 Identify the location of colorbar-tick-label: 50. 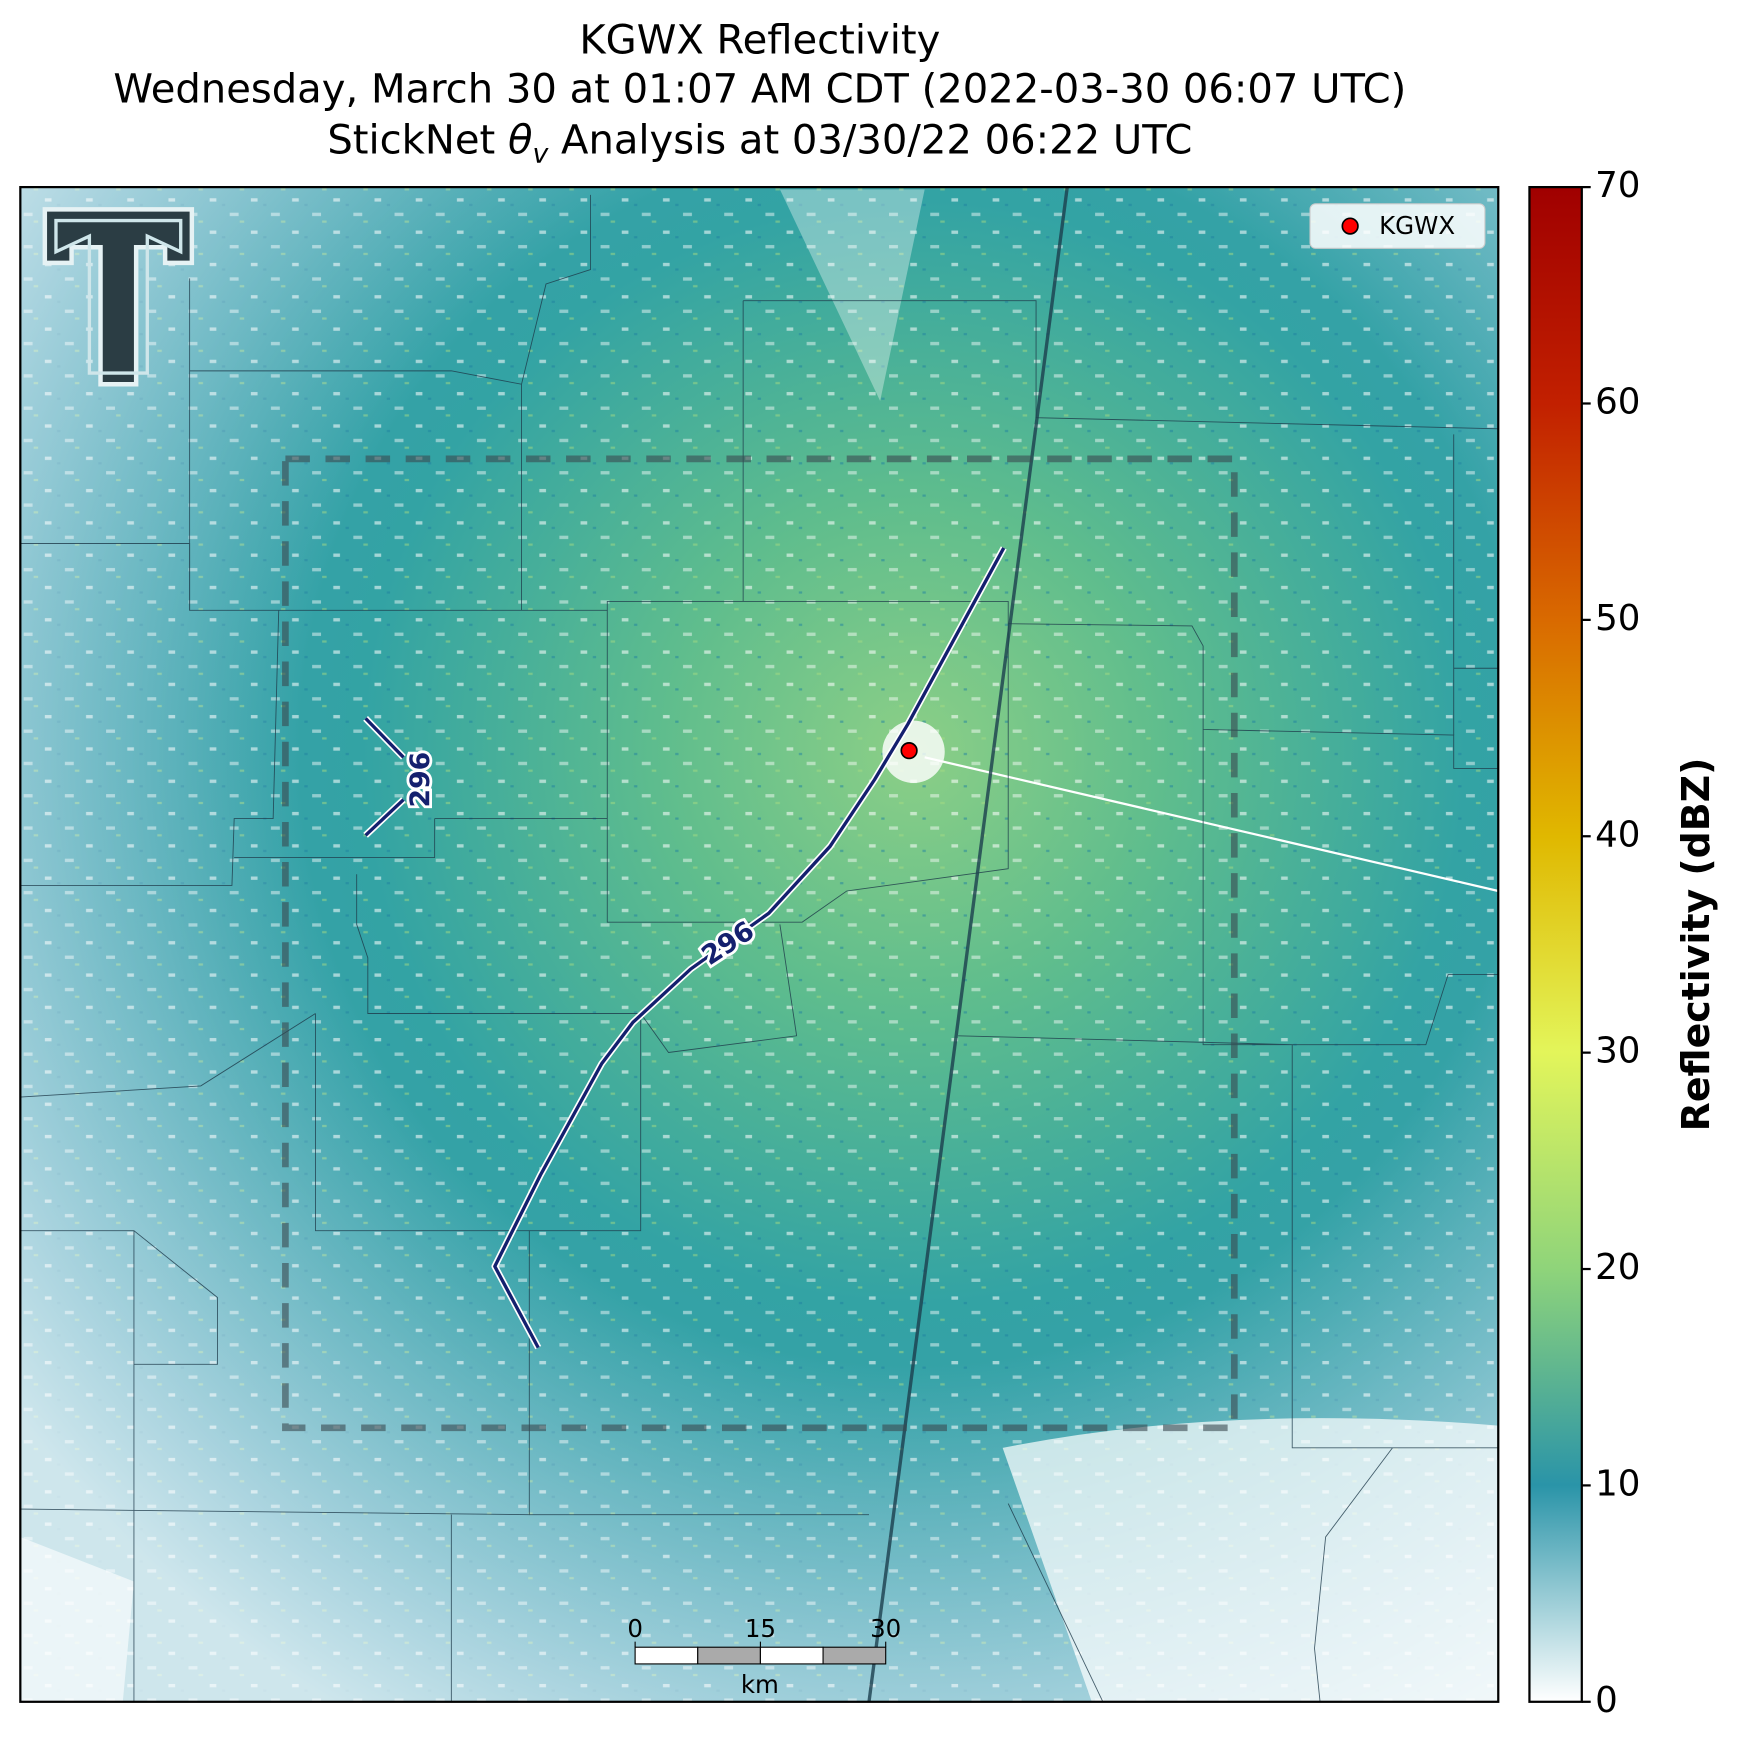
(1617, 618).